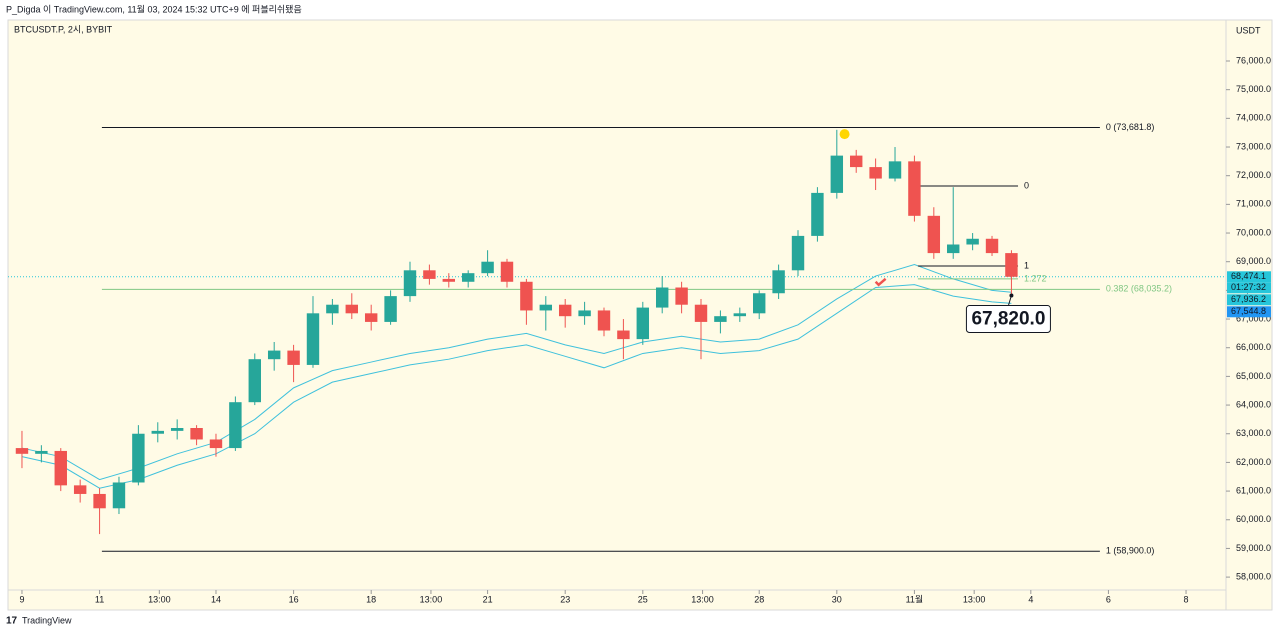  What do you see at coordinates (1253, 462) in the screenshot?
I see `y-tick-label: 62,000.0` at bounding box center [1253, 462].